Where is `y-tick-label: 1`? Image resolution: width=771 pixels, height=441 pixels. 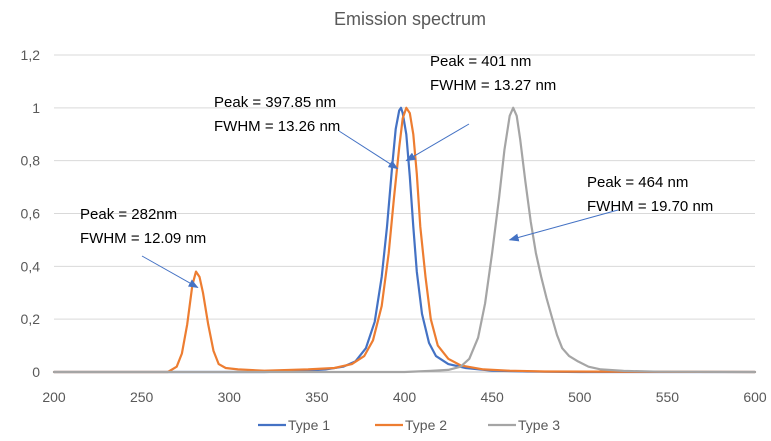
y-tick-label: 1 is located at coordinates (36, 108).